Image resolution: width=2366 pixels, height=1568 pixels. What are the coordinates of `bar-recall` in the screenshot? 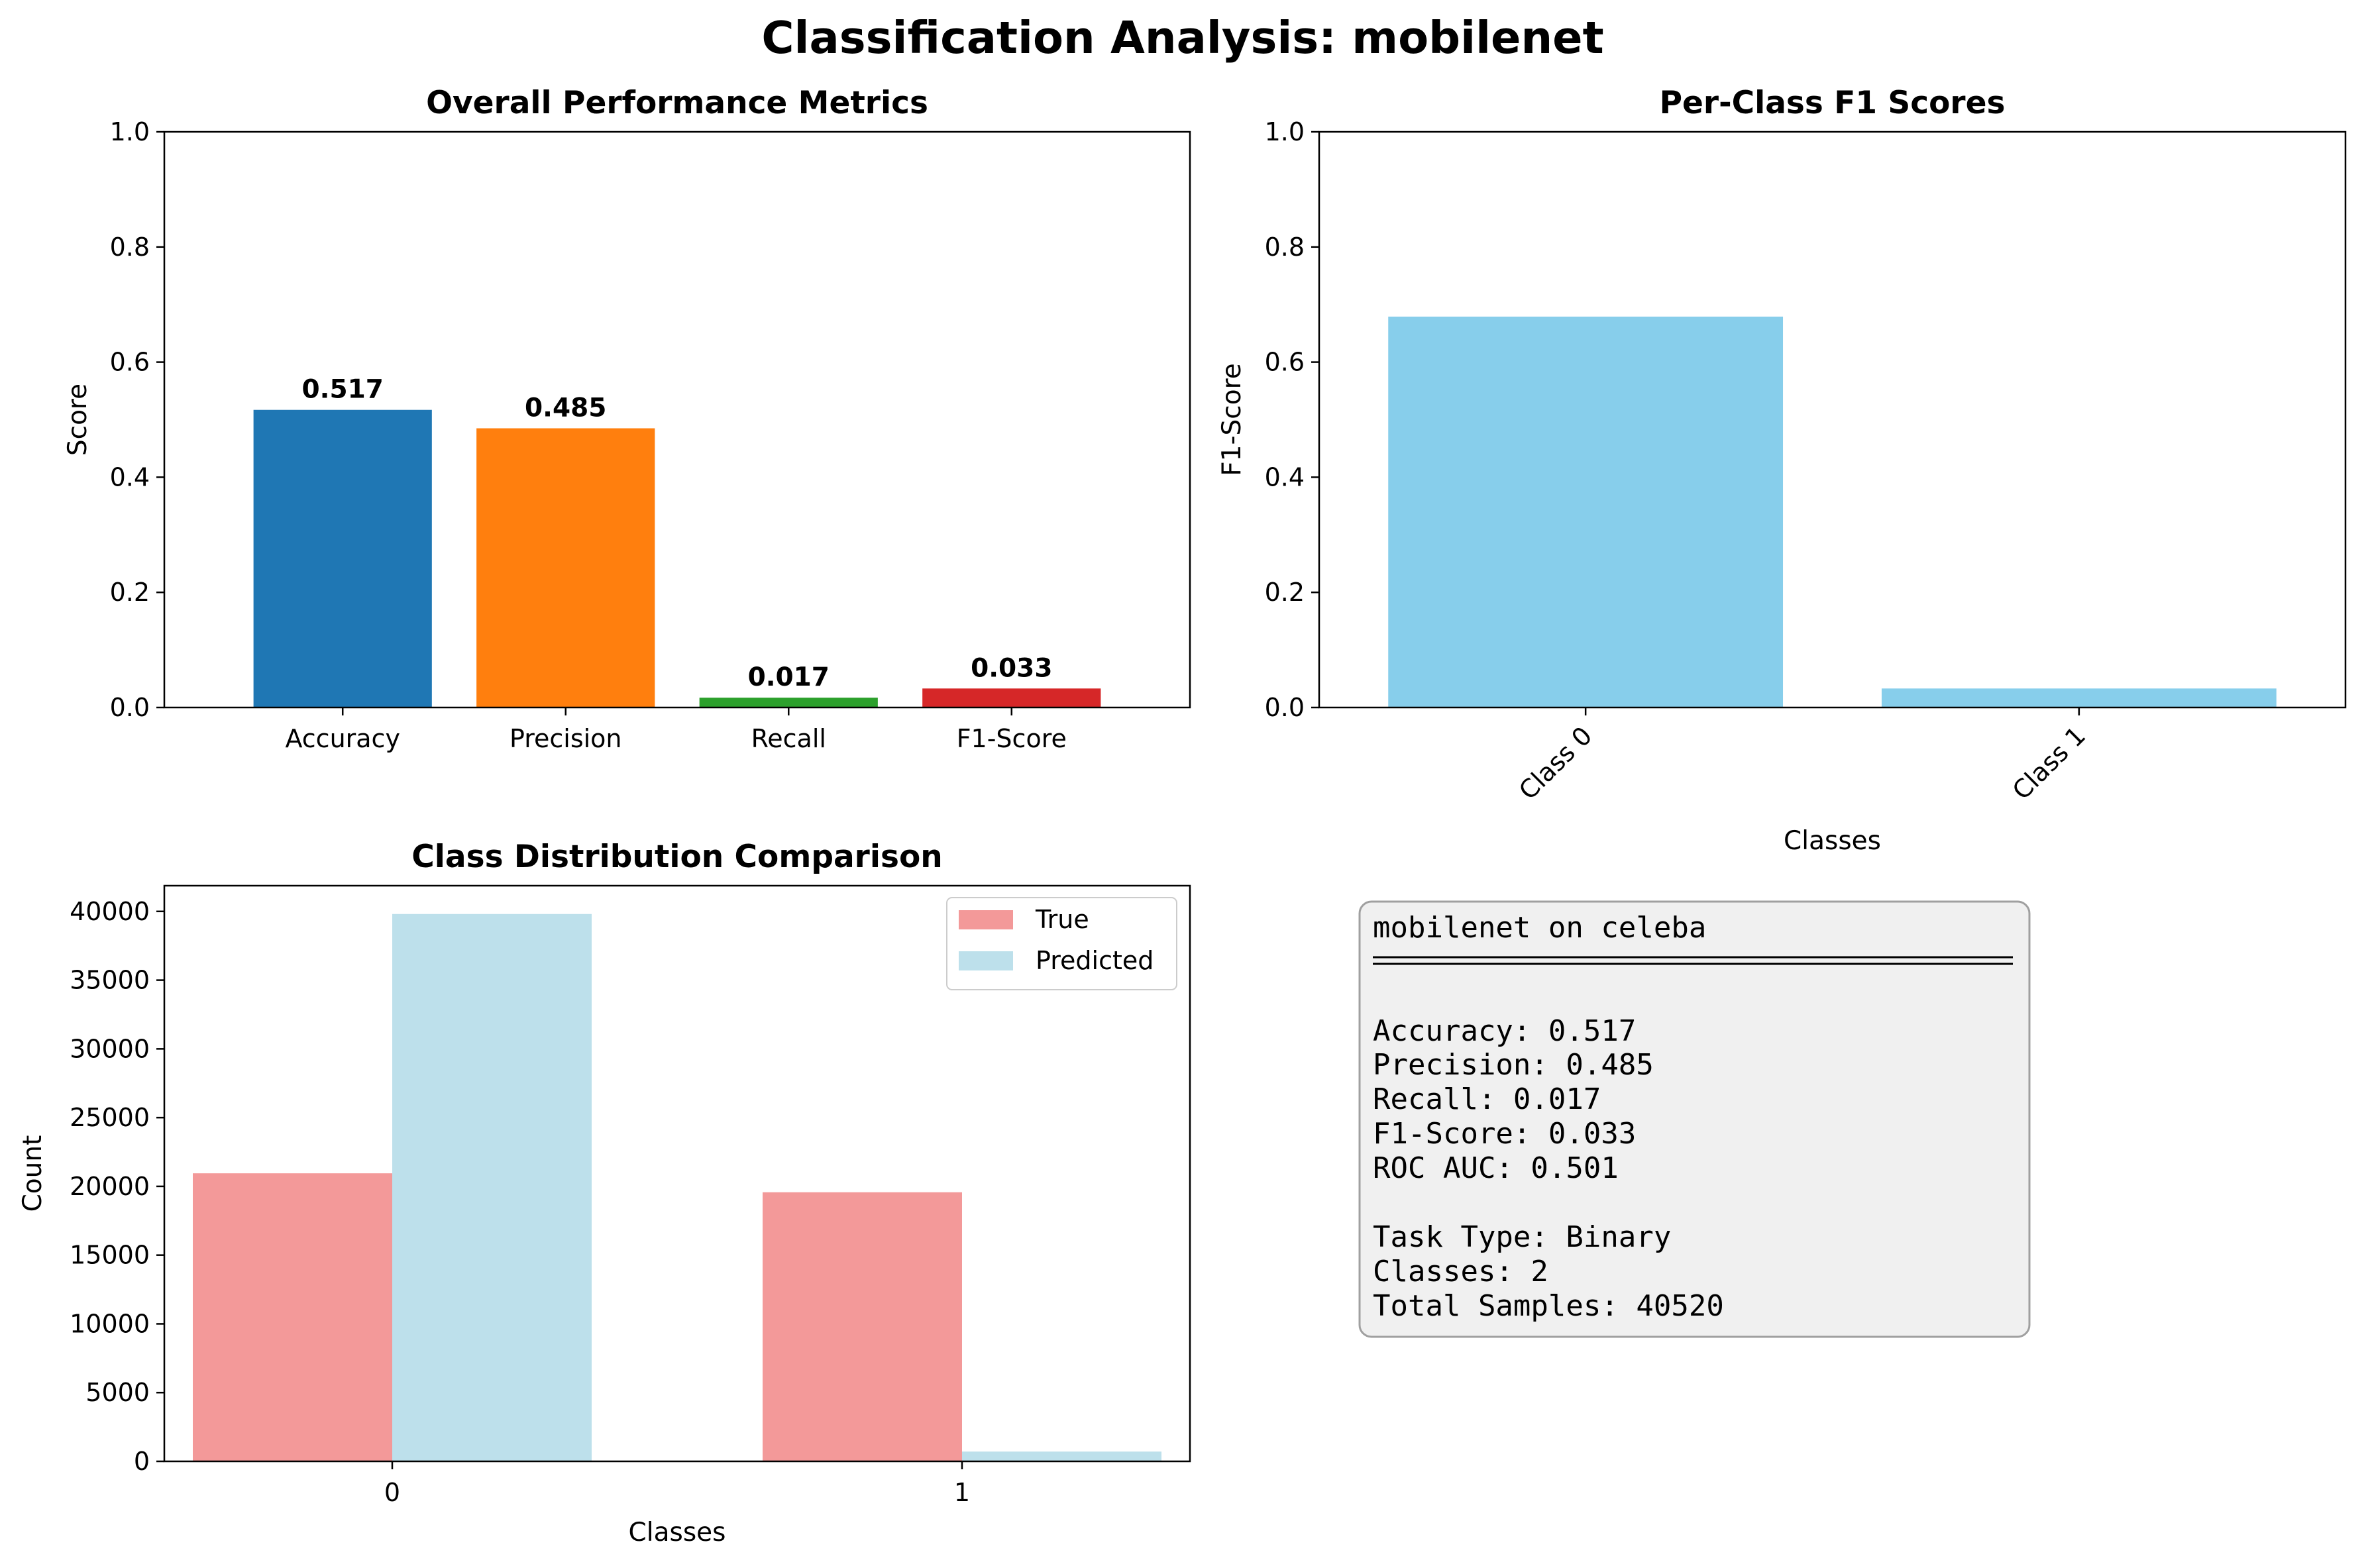 It's located at (788, 702).